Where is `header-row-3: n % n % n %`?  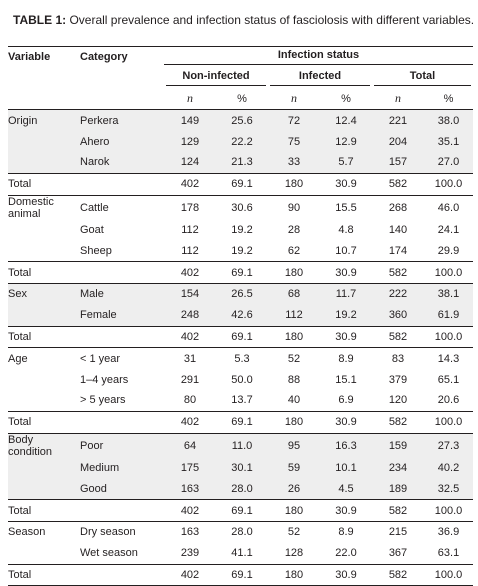 header-row-3: n % n % n % is located at coordinates (240, 99).